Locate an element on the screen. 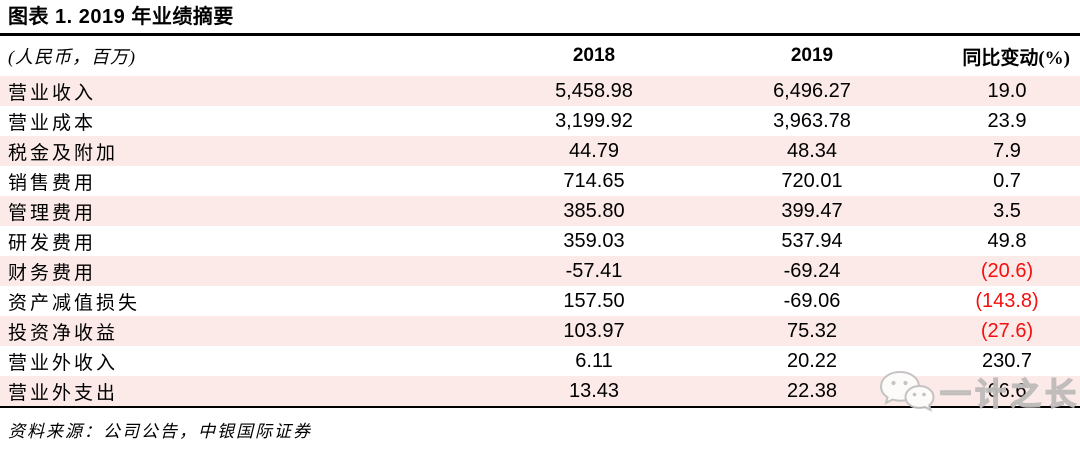 This screenshot has width=1080, height=452. table-row: 销售费用 714.65 720.01 0.7 is located at coordinates (540, 181).